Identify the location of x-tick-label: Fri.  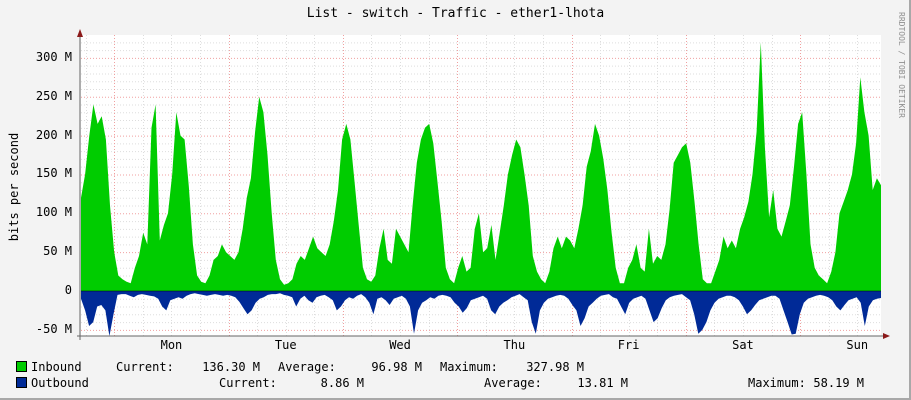
(628, 345).